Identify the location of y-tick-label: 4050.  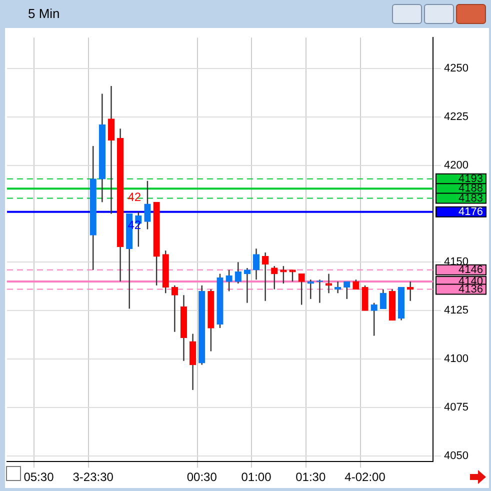
(456, 456).